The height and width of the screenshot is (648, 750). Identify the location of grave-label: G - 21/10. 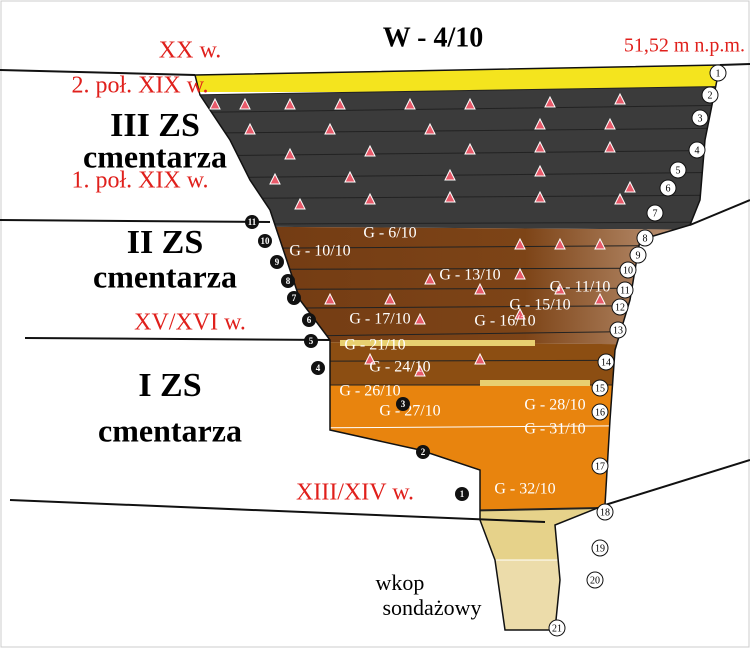
(374, 345).